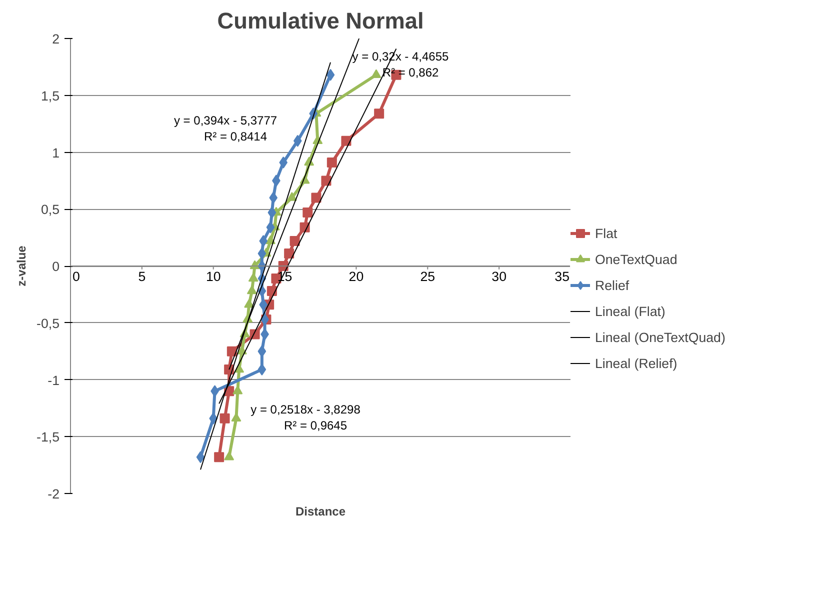 Image resolution: width=826 pixels, height=597 pixels. What do you see at coordinates (305, 409) in the screenshot?
I see `annotation: y = 0,2518x - 3,8298` at bounding box center [305, 409].